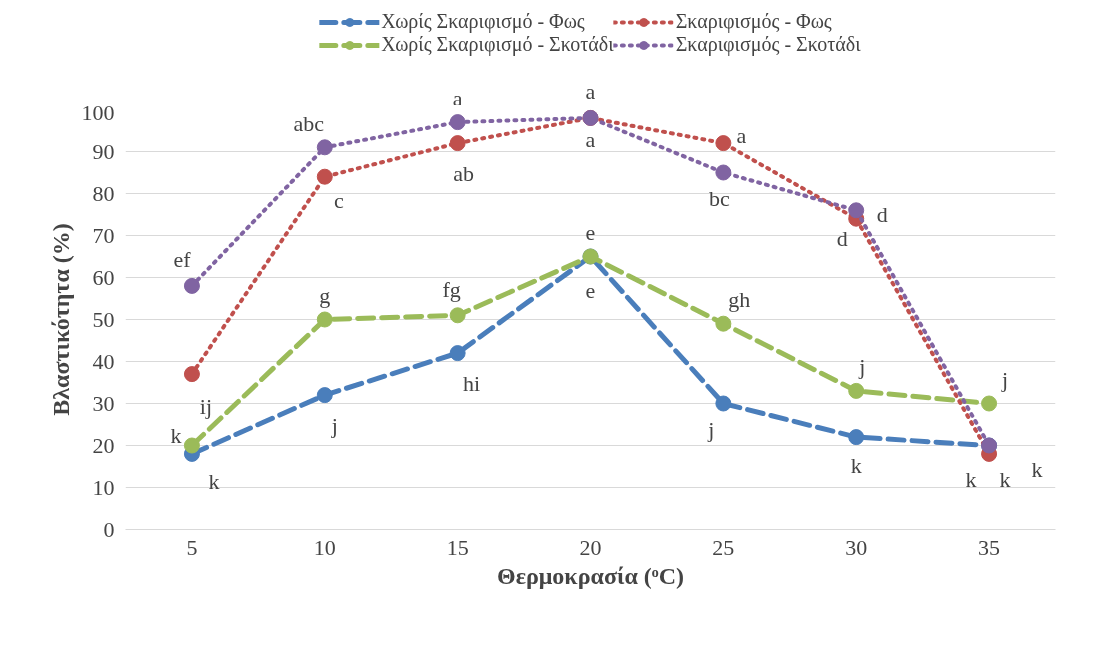  What do you see at coordinates (856, 547) in the screenshot?
I see `x-tick-label: 30` at bounding box center [856, 547].